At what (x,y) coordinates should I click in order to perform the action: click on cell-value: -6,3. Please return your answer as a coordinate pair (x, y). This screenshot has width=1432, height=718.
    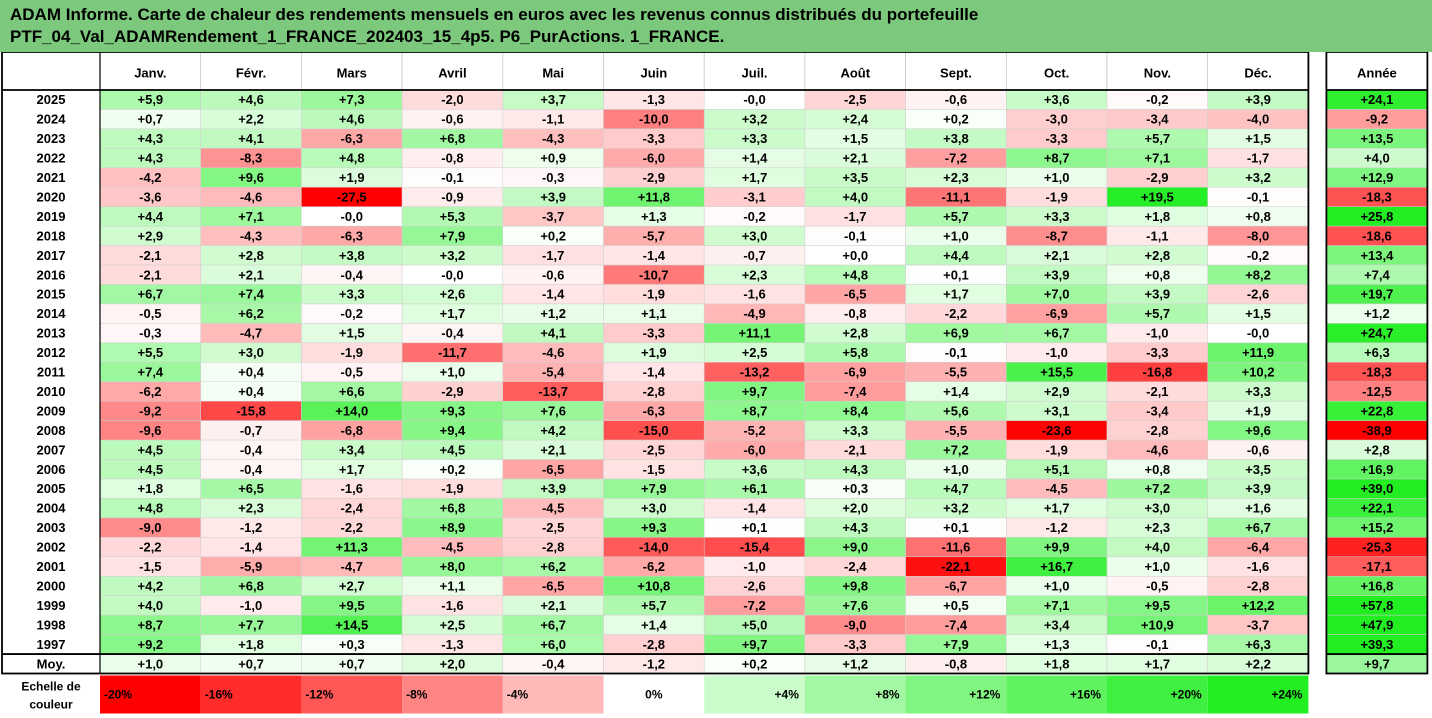
    Looking at the image, I should click on (352, 235).